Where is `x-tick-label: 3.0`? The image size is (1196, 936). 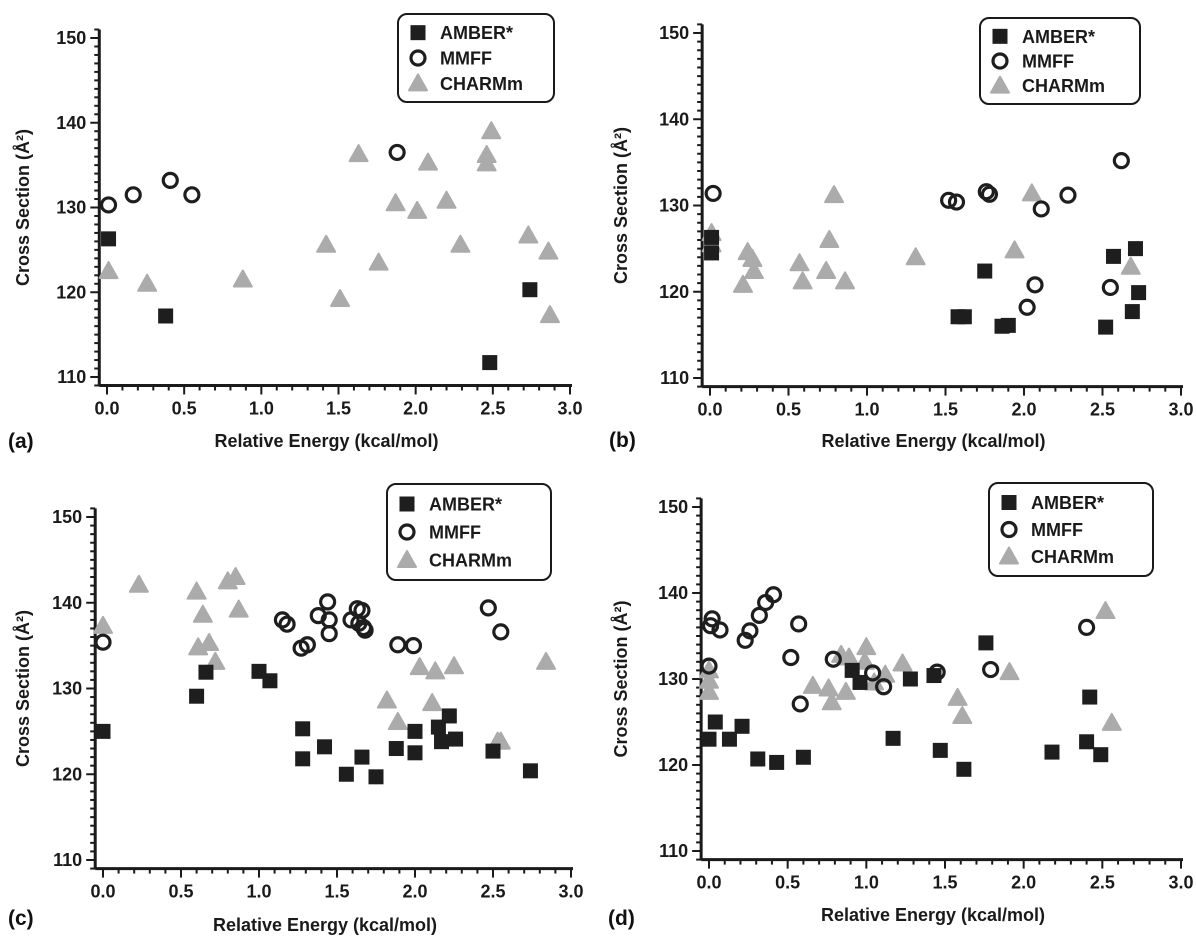 x-tick-label: 3.0 is located at coordinates (570, 892).